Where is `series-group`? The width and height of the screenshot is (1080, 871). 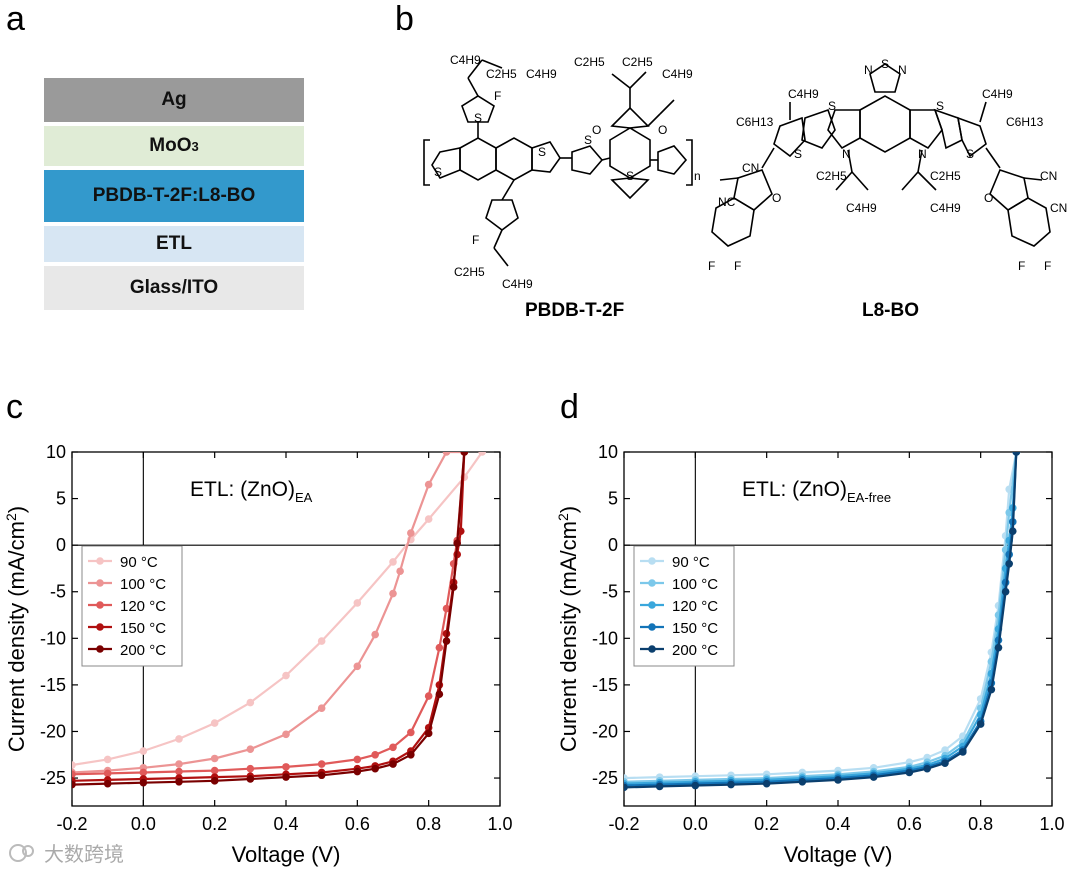
series-group is located at coordinates (822, 622).